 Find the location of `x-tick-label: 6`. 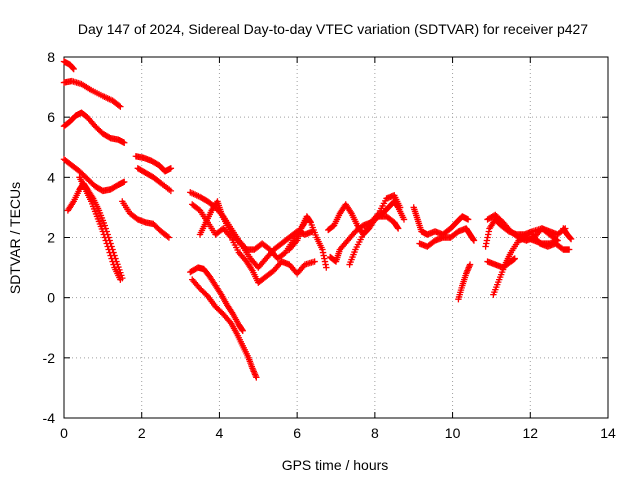

x-tick-label: 6 is located at coordinates (297, 433).